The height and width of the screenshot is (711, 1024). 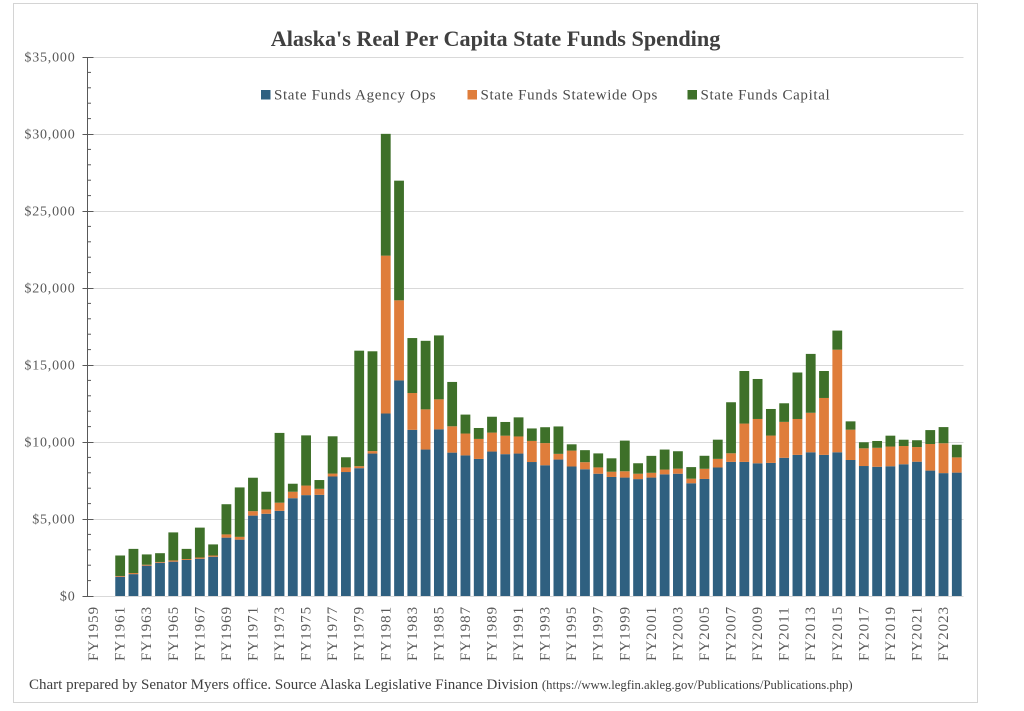 I want to click on svg-text: State Funds Statewide Ops, so click(x=570, y=96).